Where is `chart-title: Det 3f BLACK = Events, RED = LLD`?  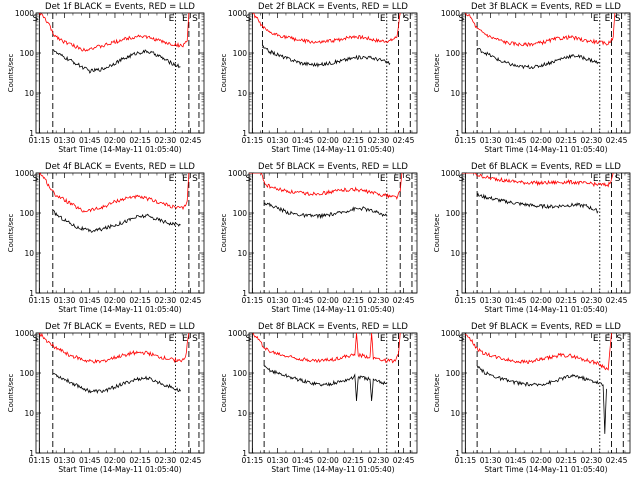 chart-title: Det 3f BLACK = Events, RED = LLD is located at coordinates (546, 7).